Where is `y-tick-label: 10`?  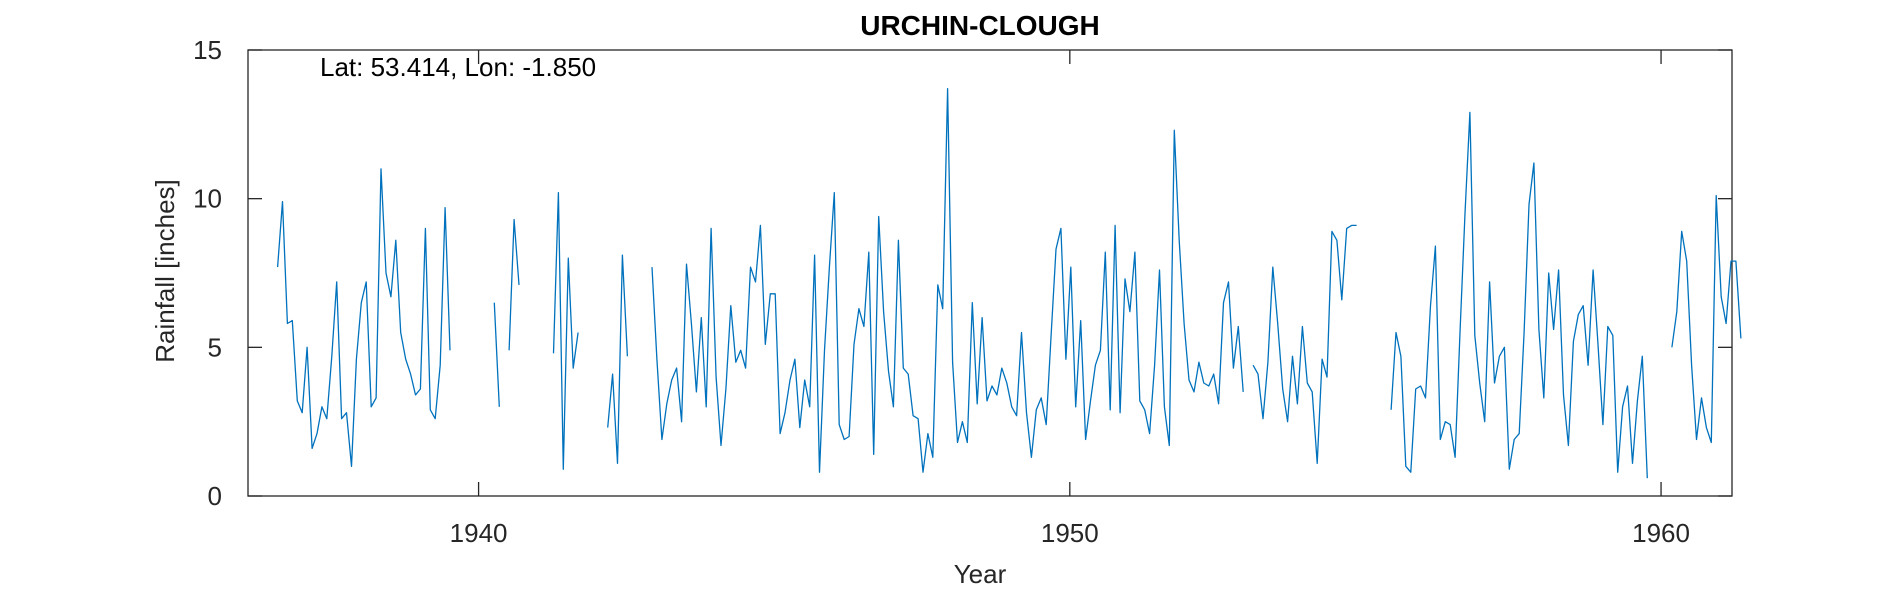 y-tick-label: 10 is located at coordinates (207, 199).